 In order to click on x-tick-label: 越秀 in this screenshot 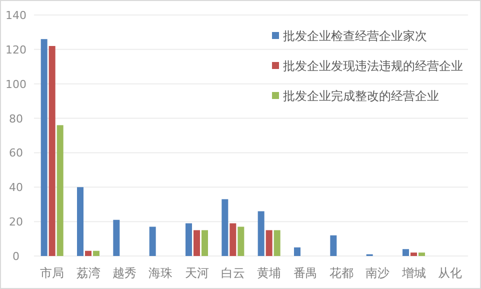, I will do `click(124, 273)`.